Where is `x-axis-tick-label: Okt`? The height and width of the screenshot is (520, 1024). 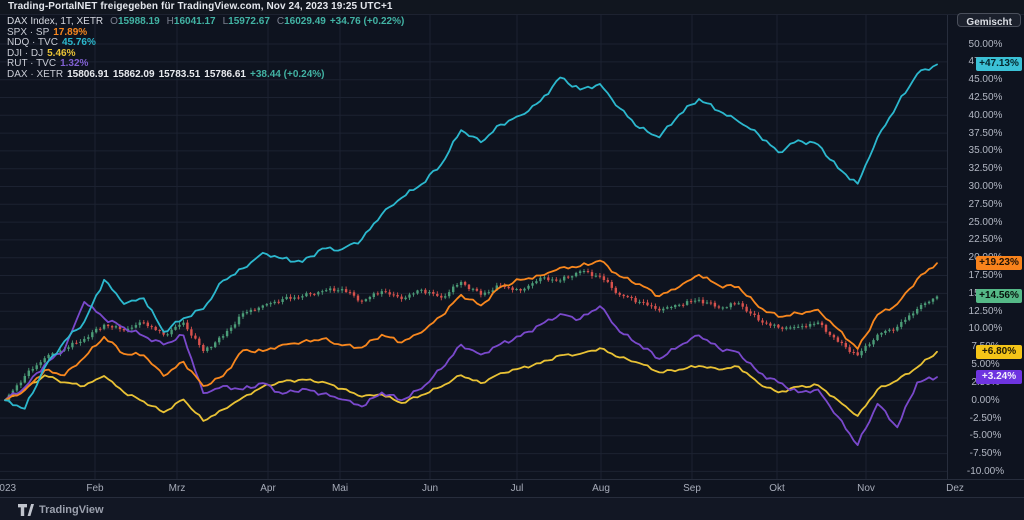
x-axis-tick-label: Okt is located at coordinates (777, 488).